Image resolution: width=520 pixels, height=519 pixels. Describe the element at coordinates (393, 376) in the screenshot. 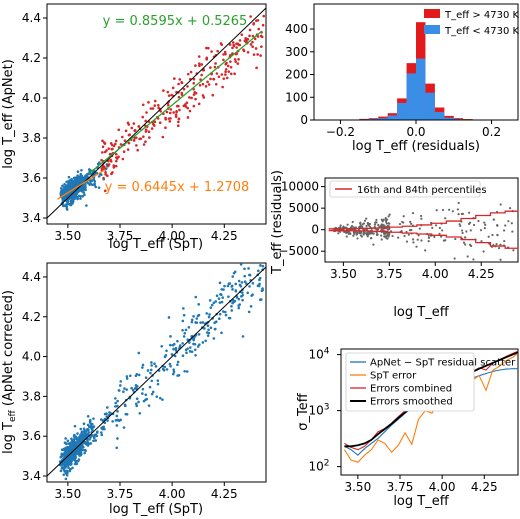

I see `sigma-legend-label: SpT error` at that location.